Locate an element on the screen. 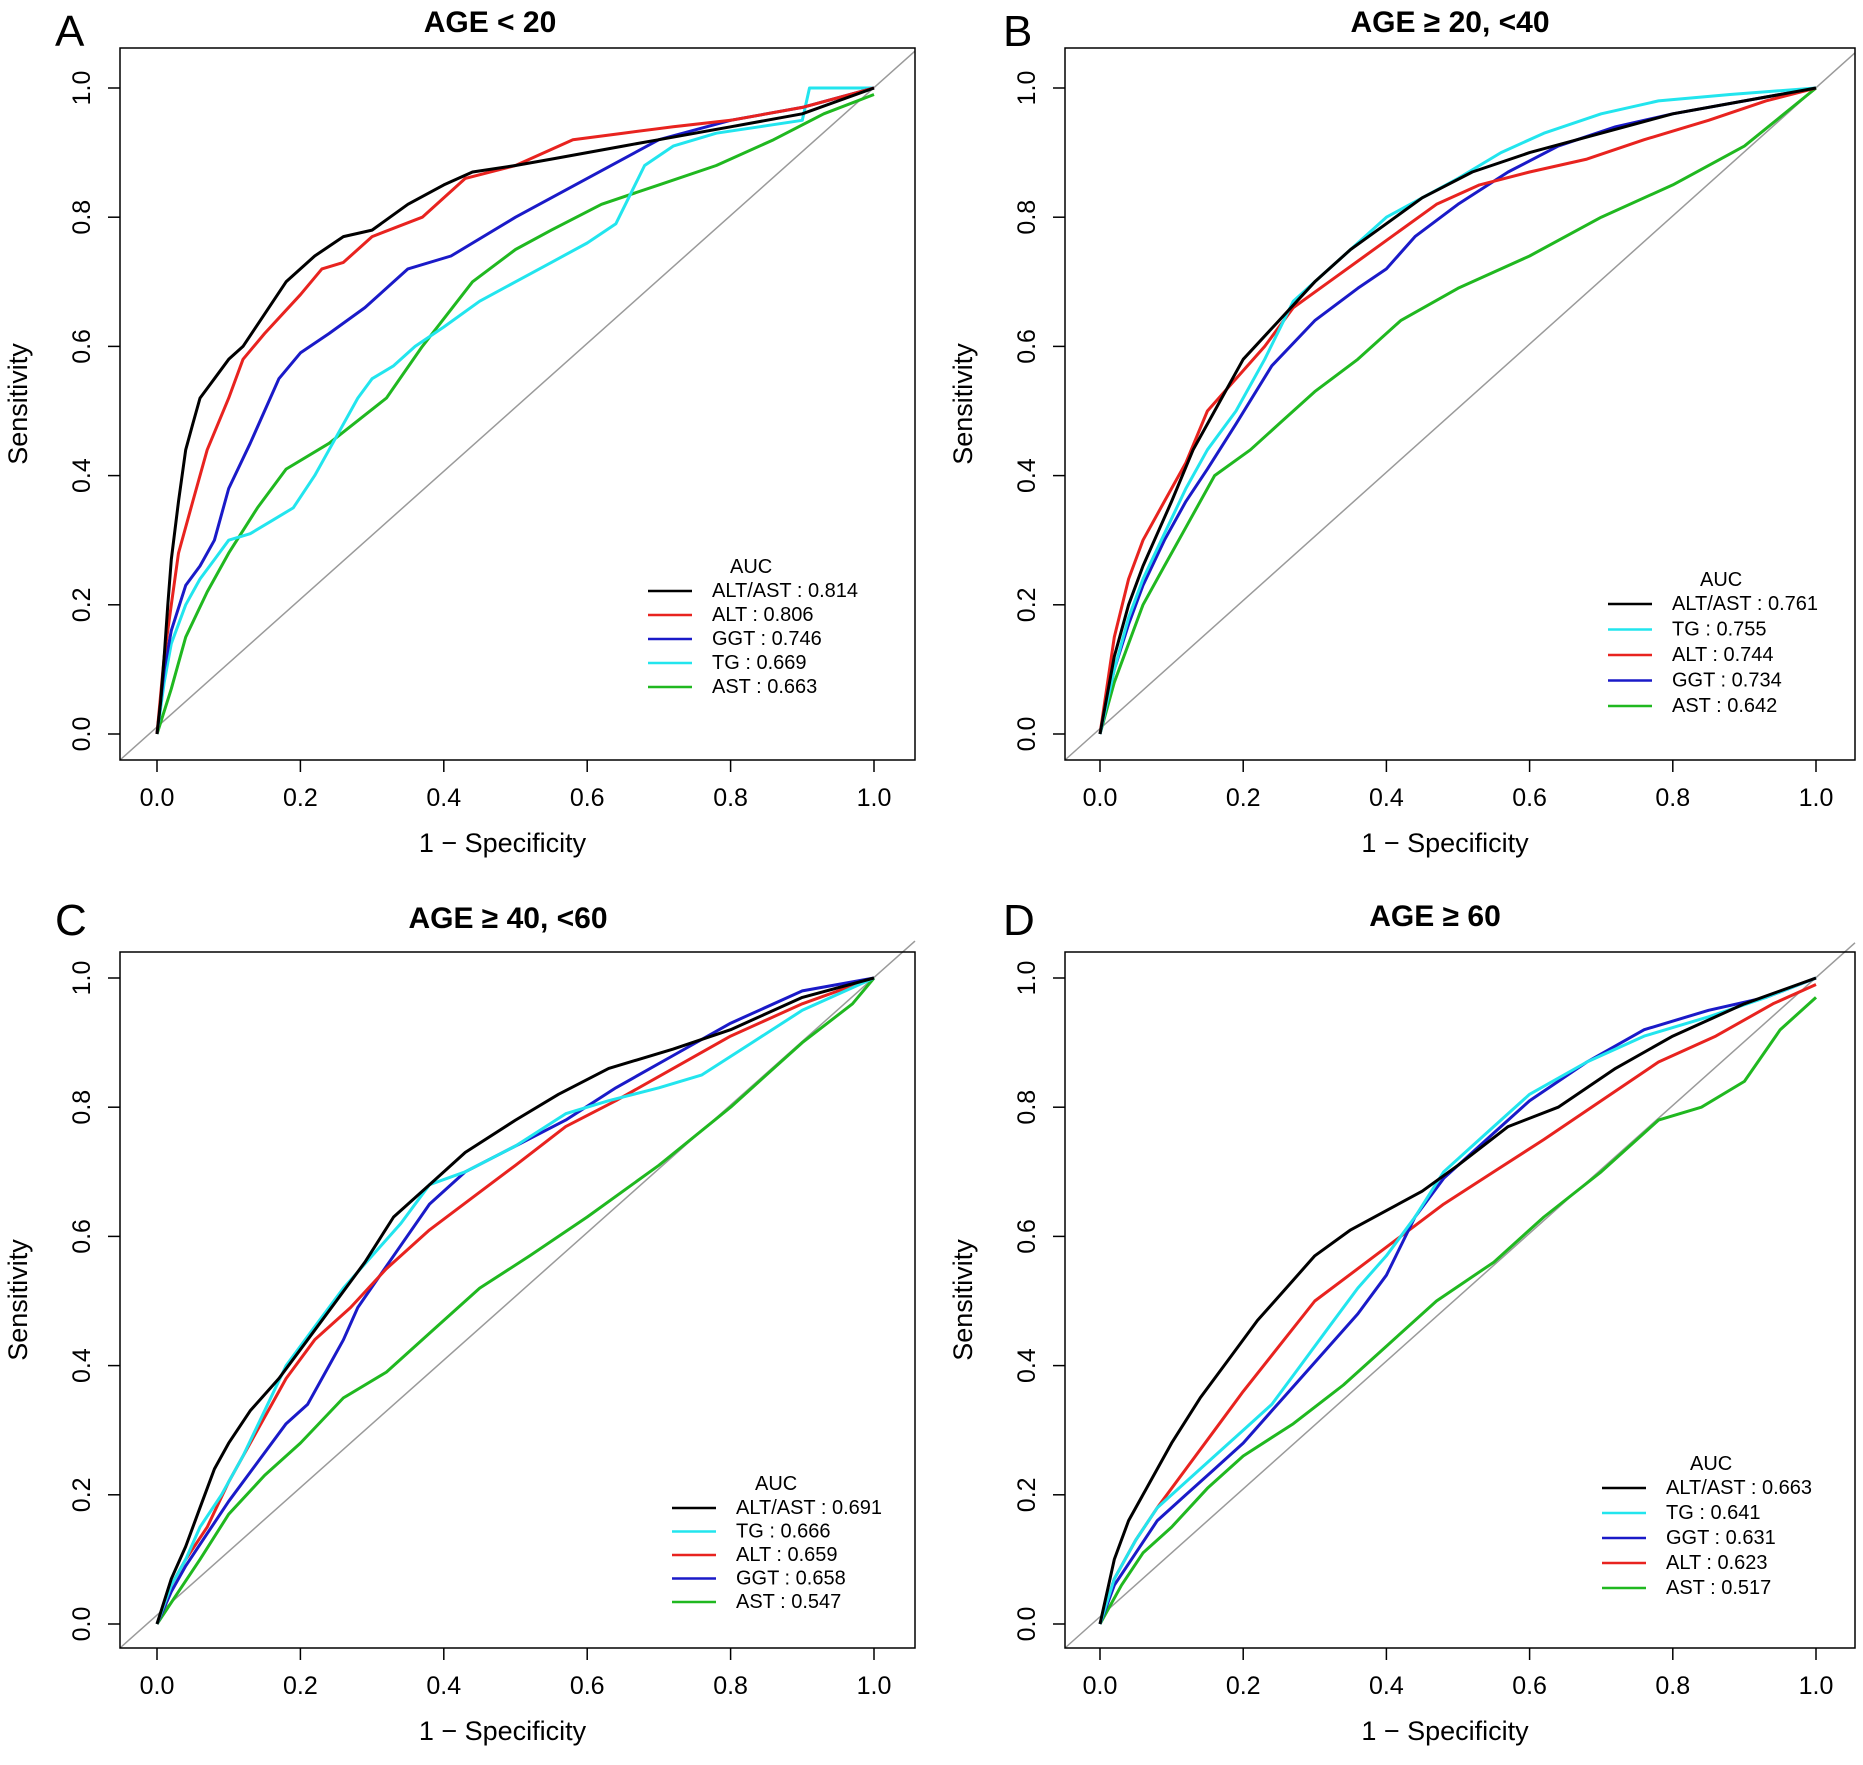  legend-label: TG : 0.641 is located at coordinates (1713, 1513).